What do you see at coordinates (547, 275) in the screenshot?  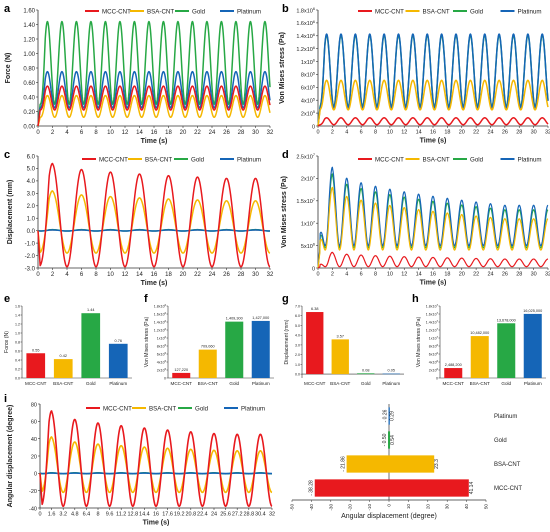 I see `x-tick-label: 32` at bounding box center [547, 275].